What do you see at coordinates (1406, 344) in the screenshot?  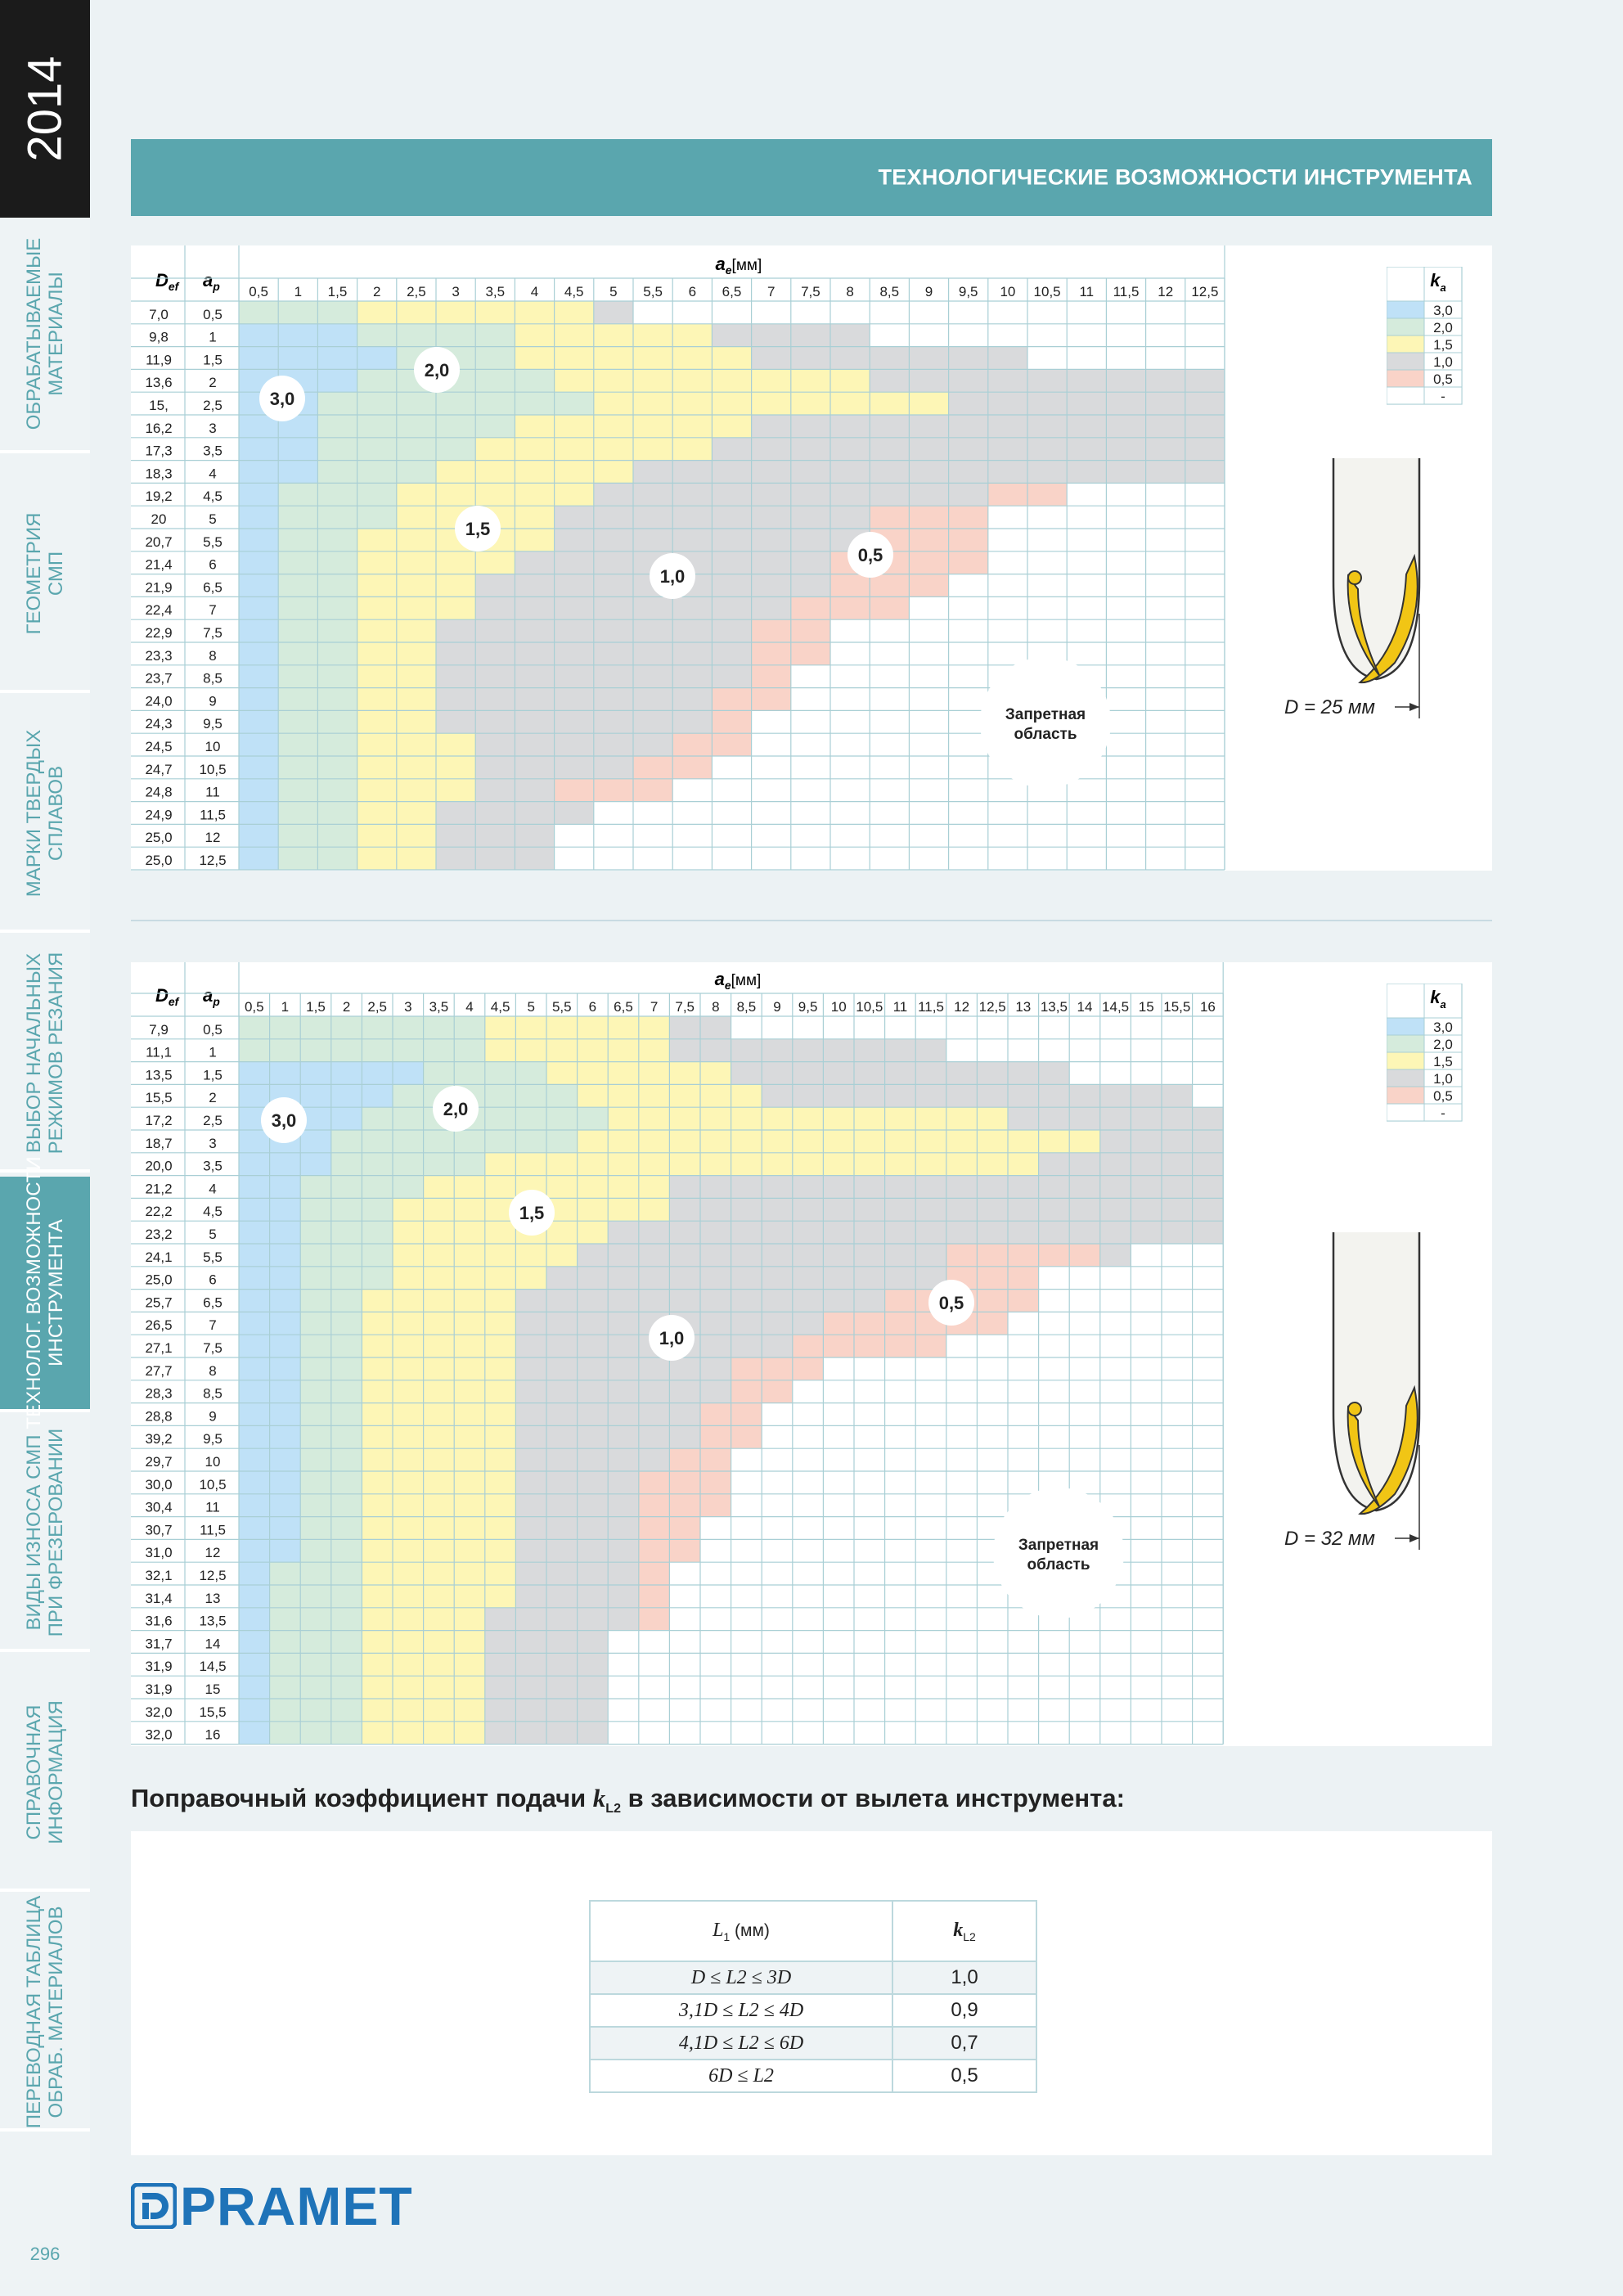 I see `legend-swatch` at bounding box center [1406, 344].